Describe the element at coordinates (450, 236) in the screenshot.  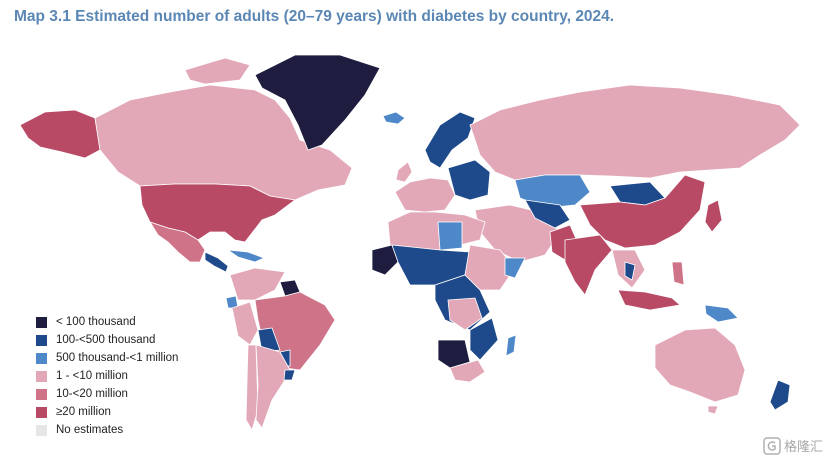
I see `region-libya` at that location.